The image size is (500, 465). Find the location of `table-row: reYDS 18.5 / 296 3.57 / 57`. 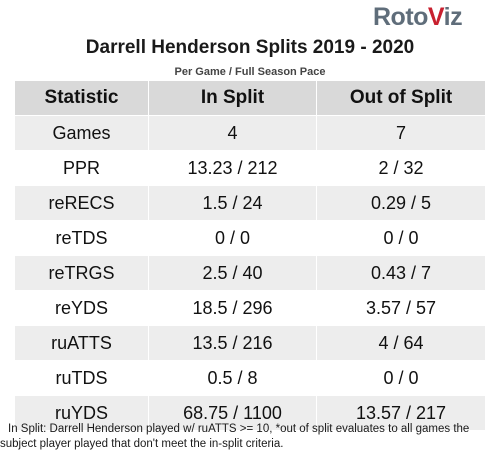

table-row: reYDS 18.5 / 296 3.57 / 57 is located at coordinates (250, 308).